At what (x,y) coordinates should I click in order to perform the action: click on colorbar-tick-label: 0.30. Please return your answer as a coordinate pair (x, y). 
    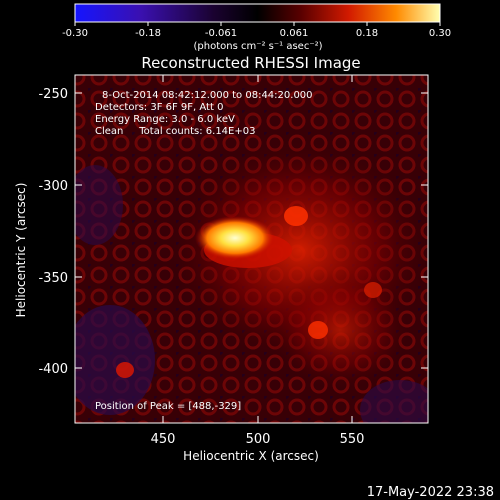
    Looking at the image, I should click on (440, 33).